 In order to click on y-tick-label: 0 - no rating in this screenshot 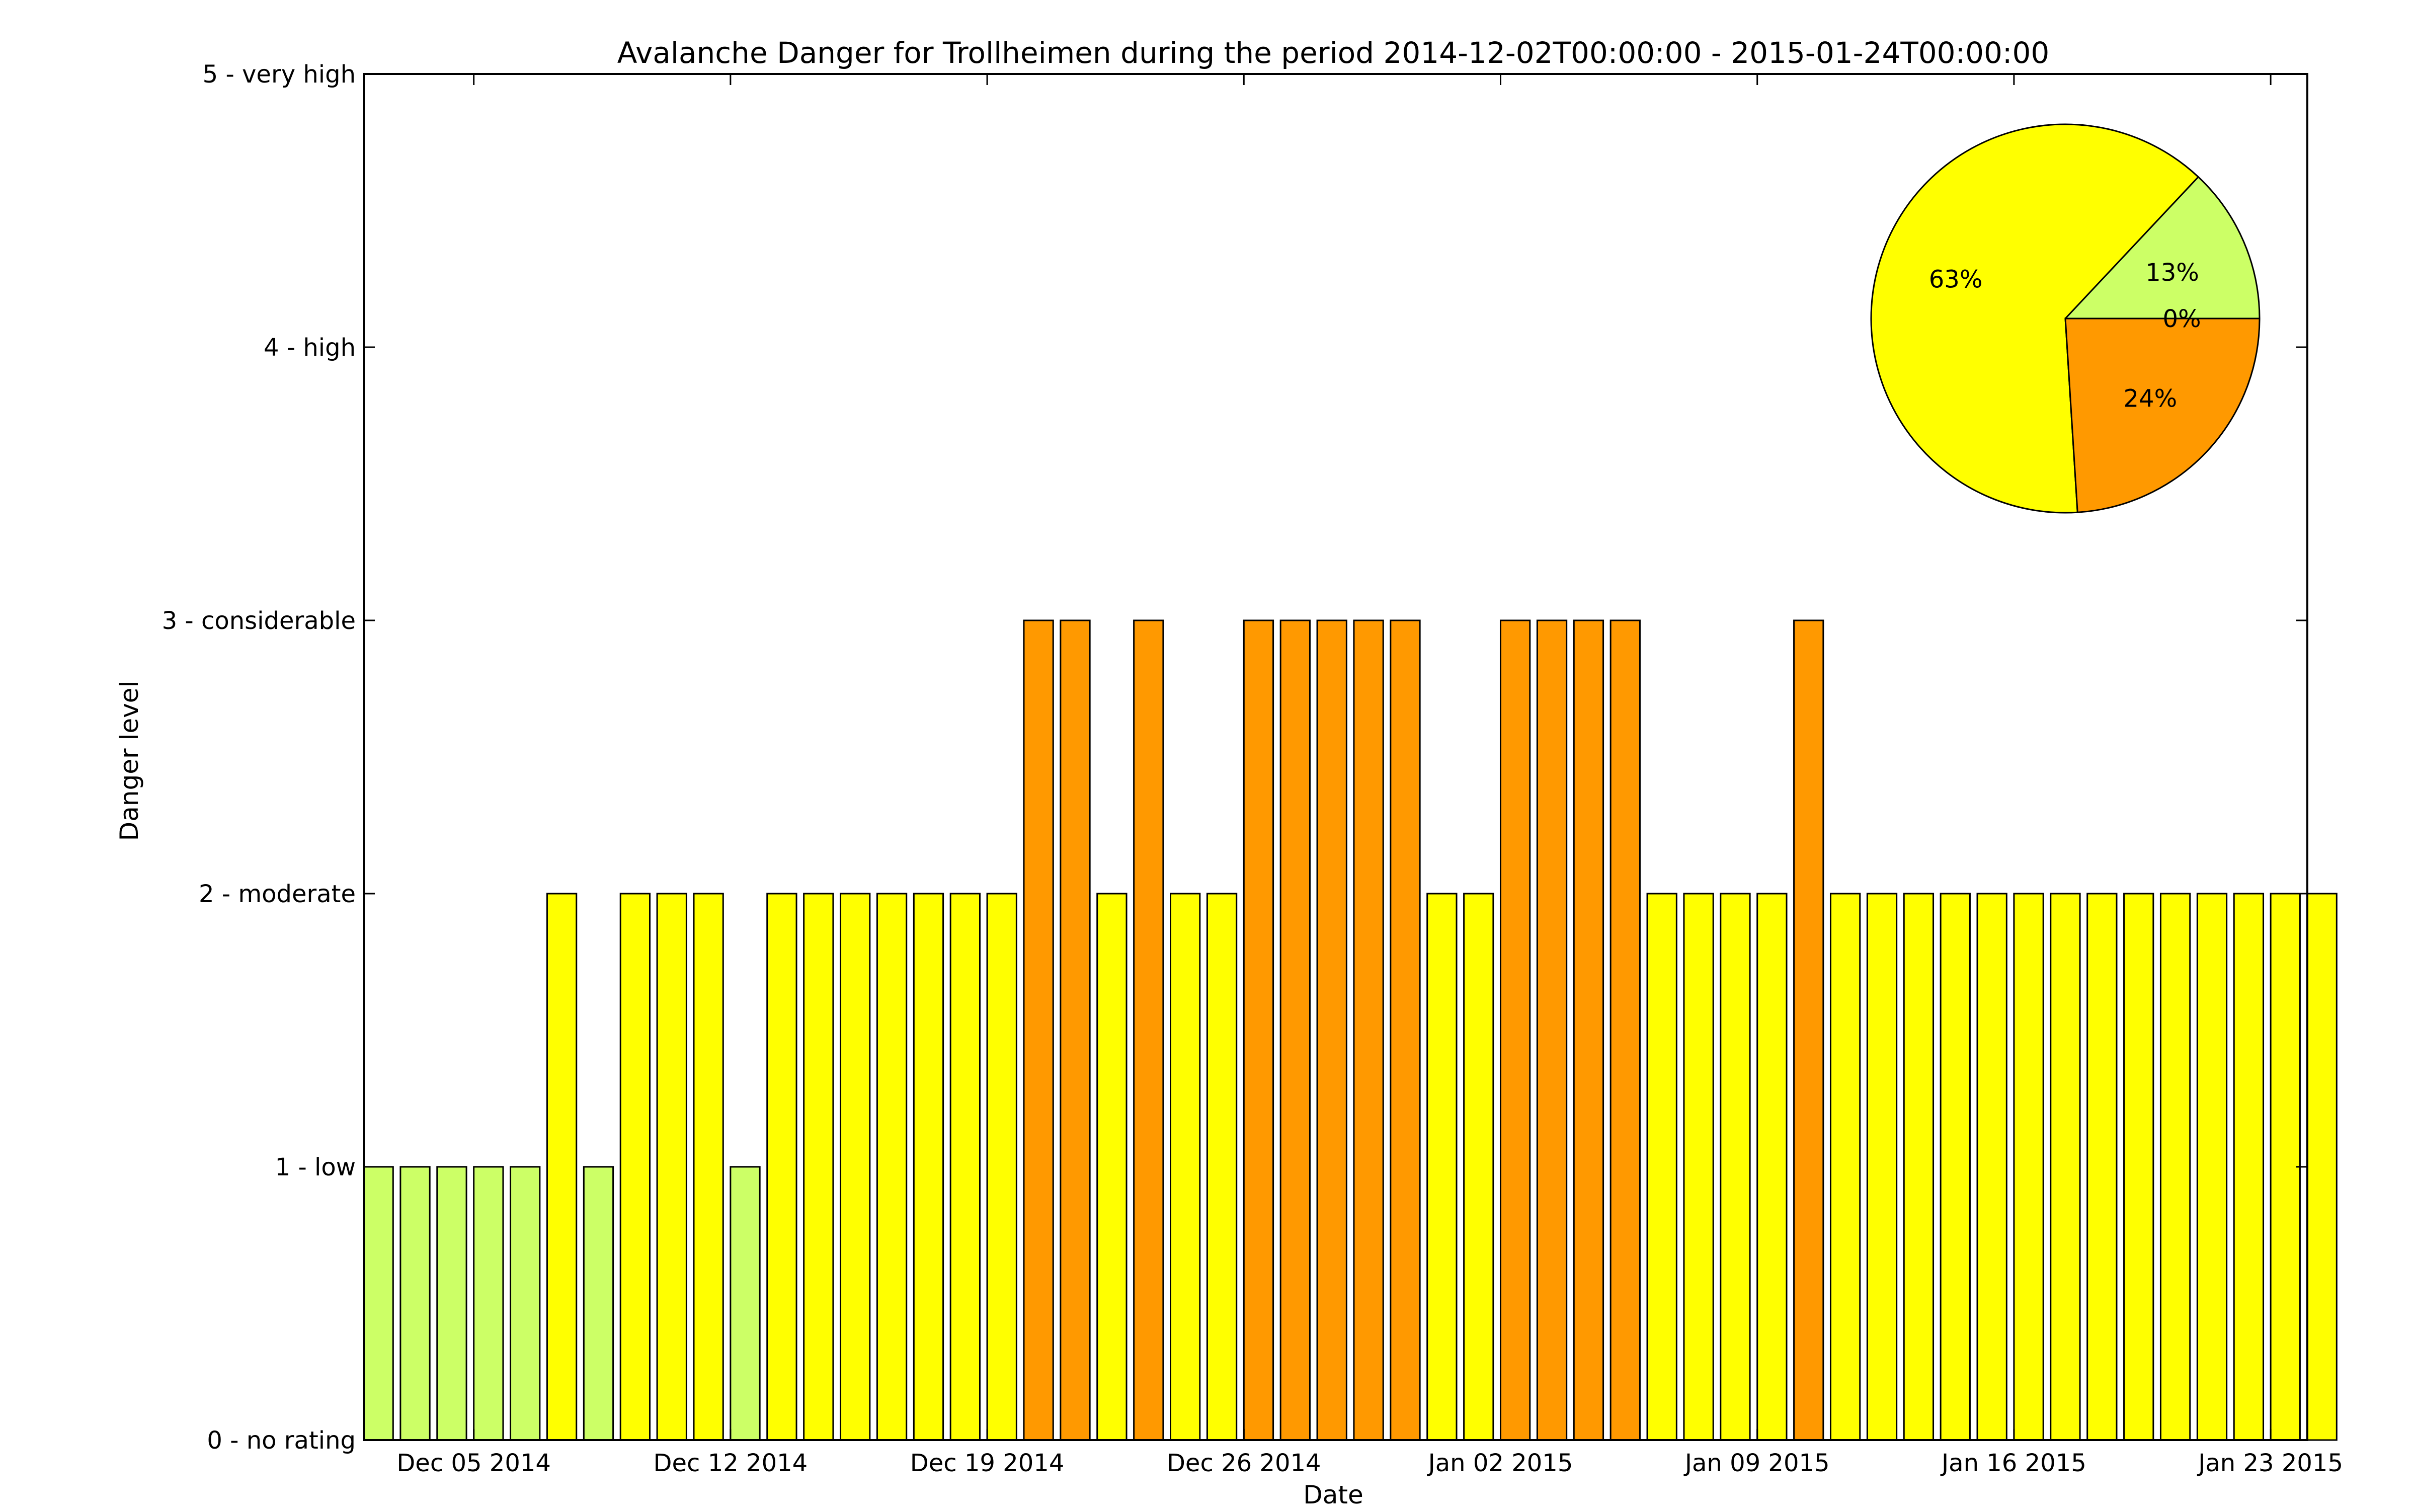, I will do `click(281, 1440)`.